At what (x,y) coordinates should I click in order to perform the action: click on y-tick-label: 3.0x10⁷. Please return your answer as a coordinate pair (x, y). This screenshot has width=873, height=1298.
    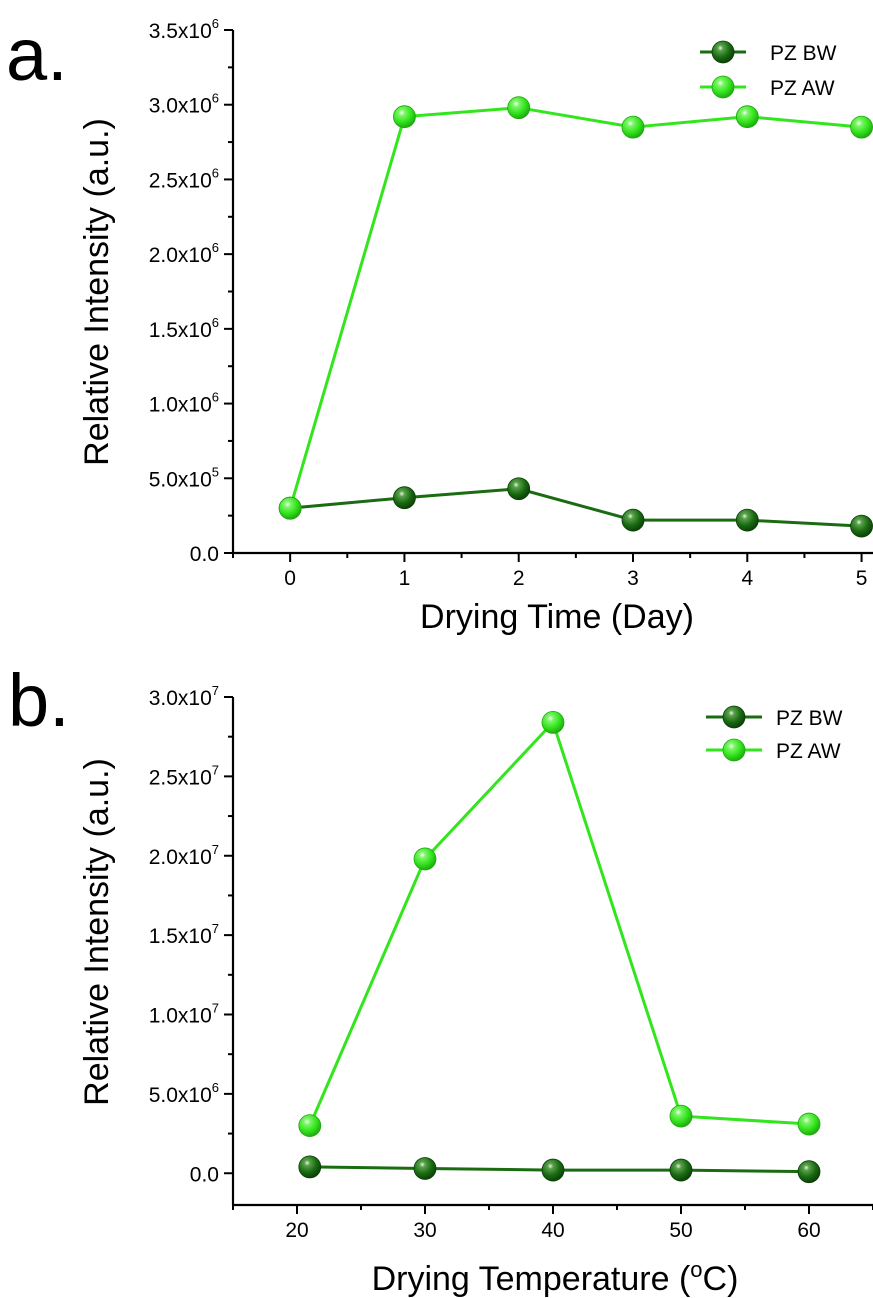
    Looking at the image, I should click on (184, 696).